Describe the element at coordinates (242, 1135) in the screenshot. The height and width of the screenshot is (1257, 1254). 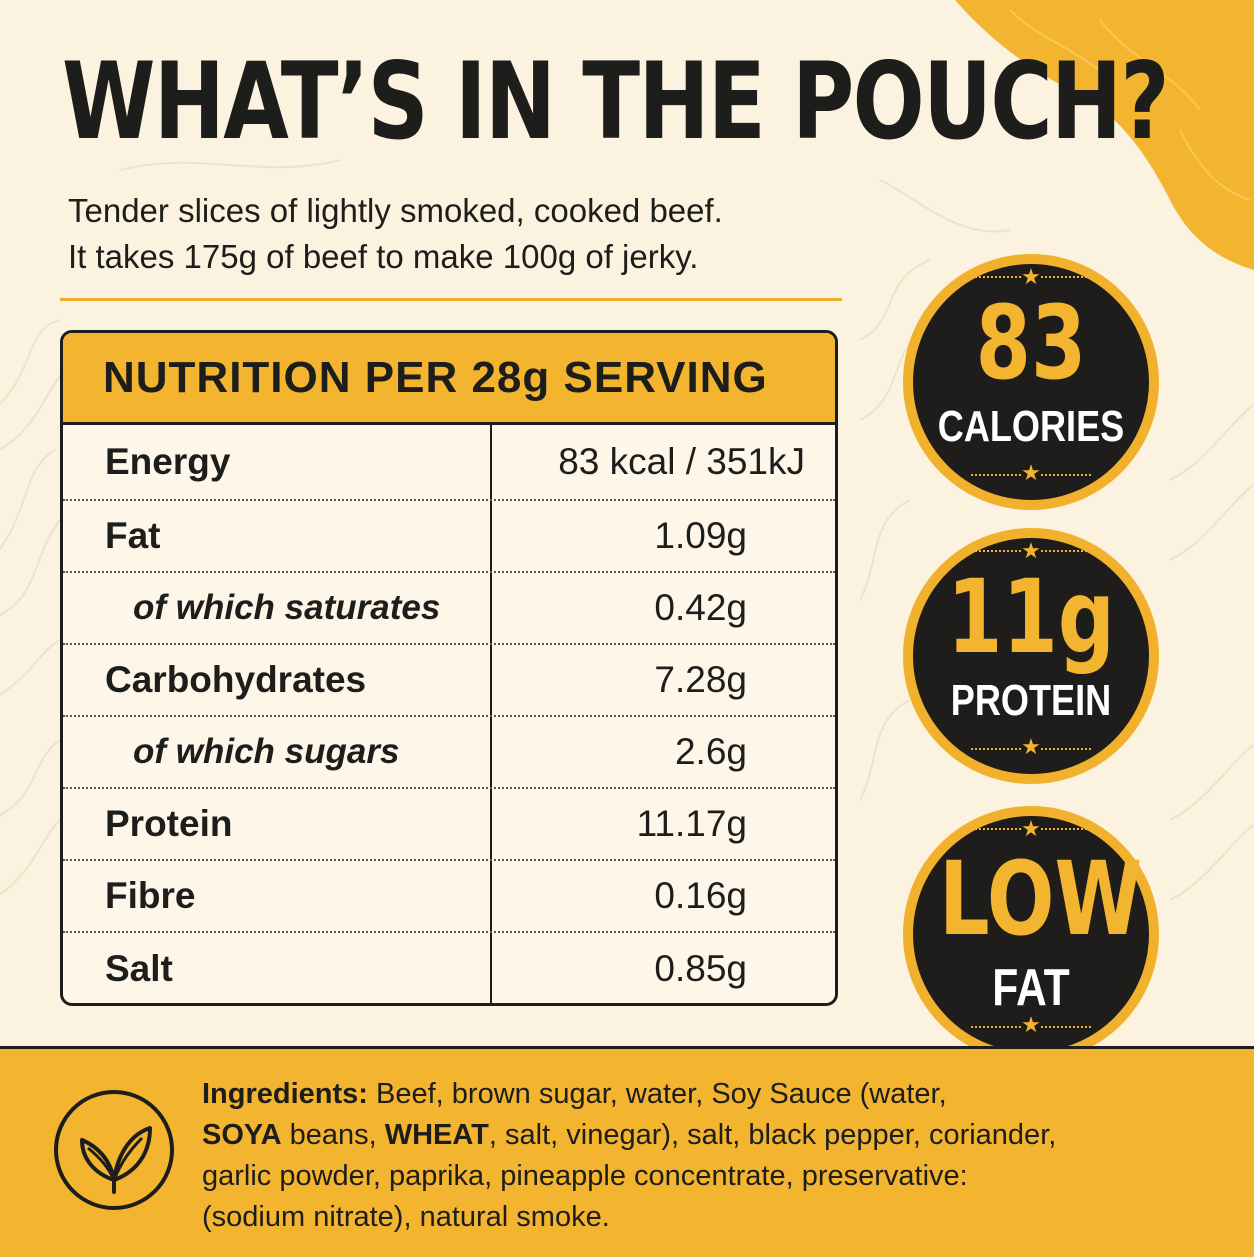
I see `allergen-soya: SOYA` at that location.